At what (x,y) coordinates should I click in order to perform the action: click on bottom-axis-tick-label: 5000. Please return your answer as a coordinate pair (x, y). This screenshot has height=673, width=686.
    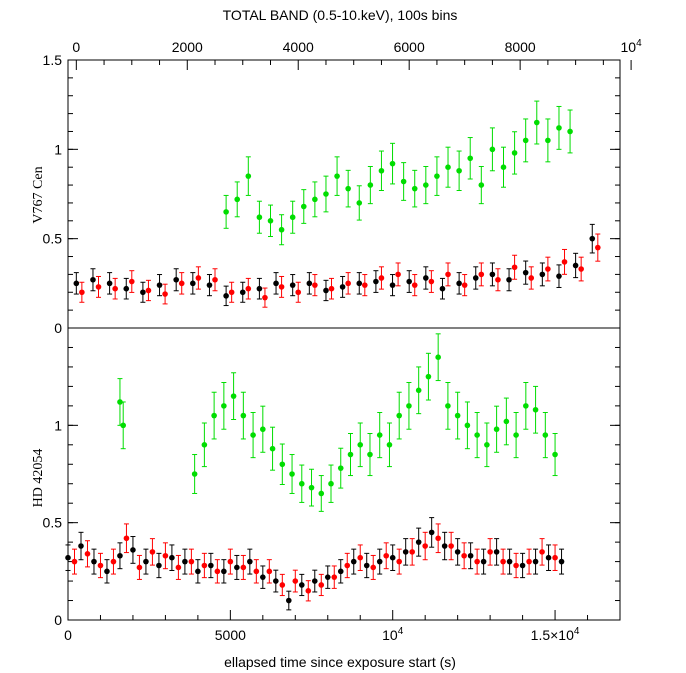
    Looking at the image, I should click on (230, 635).